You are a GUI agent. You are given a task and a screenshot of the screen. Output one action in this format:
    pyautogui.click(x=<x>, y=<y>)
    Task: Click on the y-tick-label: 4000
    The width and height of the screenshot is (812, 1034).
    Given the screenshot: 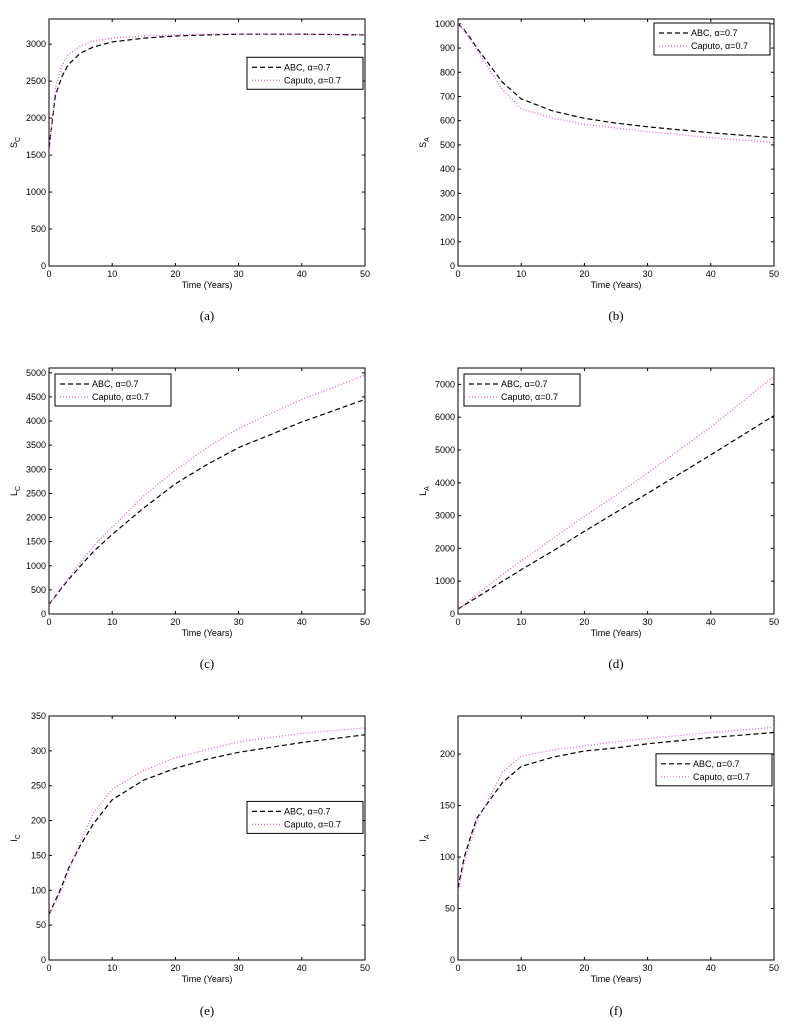 What is the action you would take?
    pyautogui.click(x=445, y=483)
    